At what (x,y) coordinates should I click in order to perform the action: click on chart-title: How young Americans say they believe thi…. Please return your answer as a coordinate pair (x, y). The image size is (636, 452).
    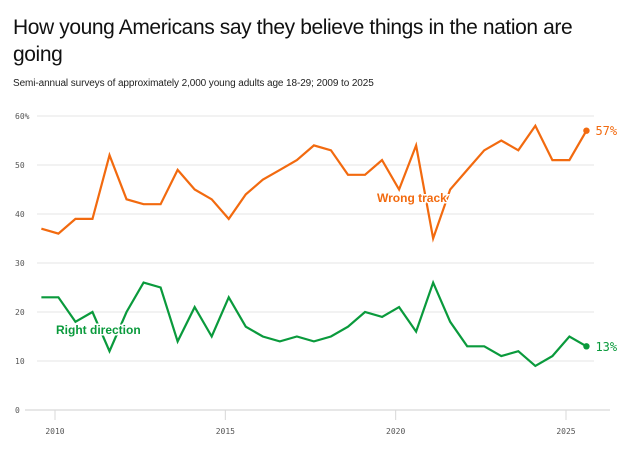
    Looking at the image, I should click on (293, 41).